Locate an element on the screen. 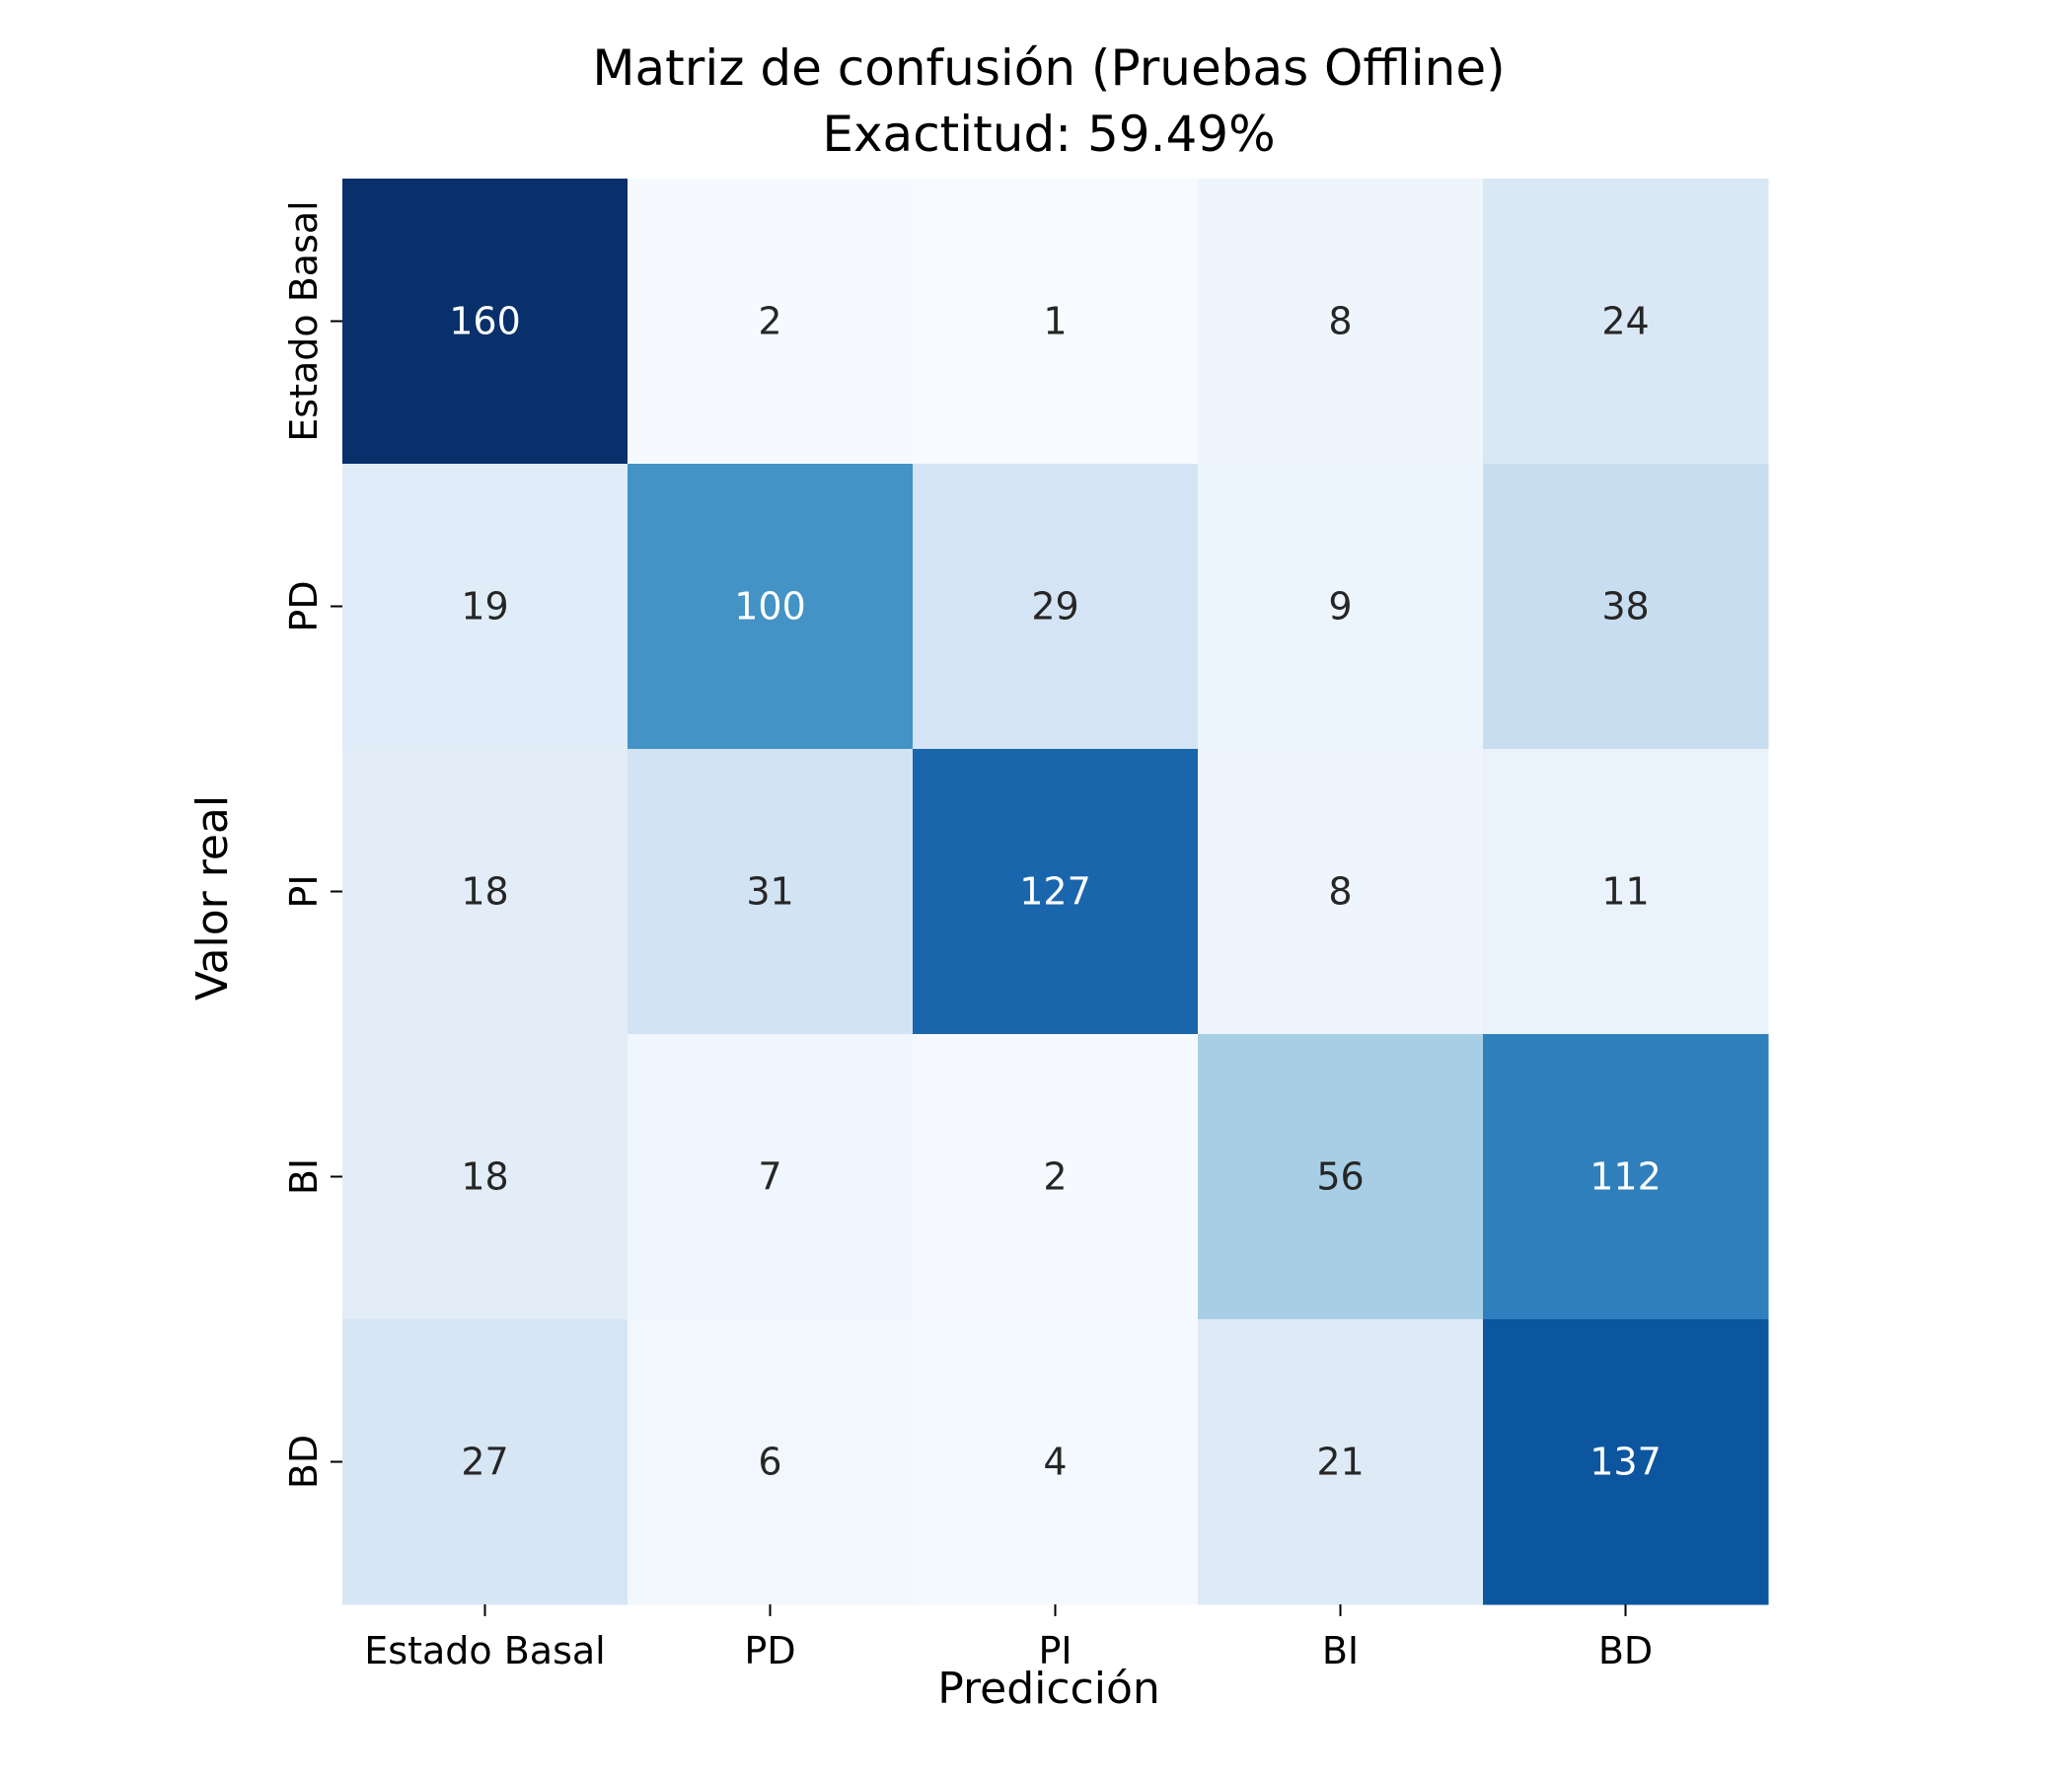 The image size is (2072, 1780). cell-value: 9 is located at coordinates (1340, 607).